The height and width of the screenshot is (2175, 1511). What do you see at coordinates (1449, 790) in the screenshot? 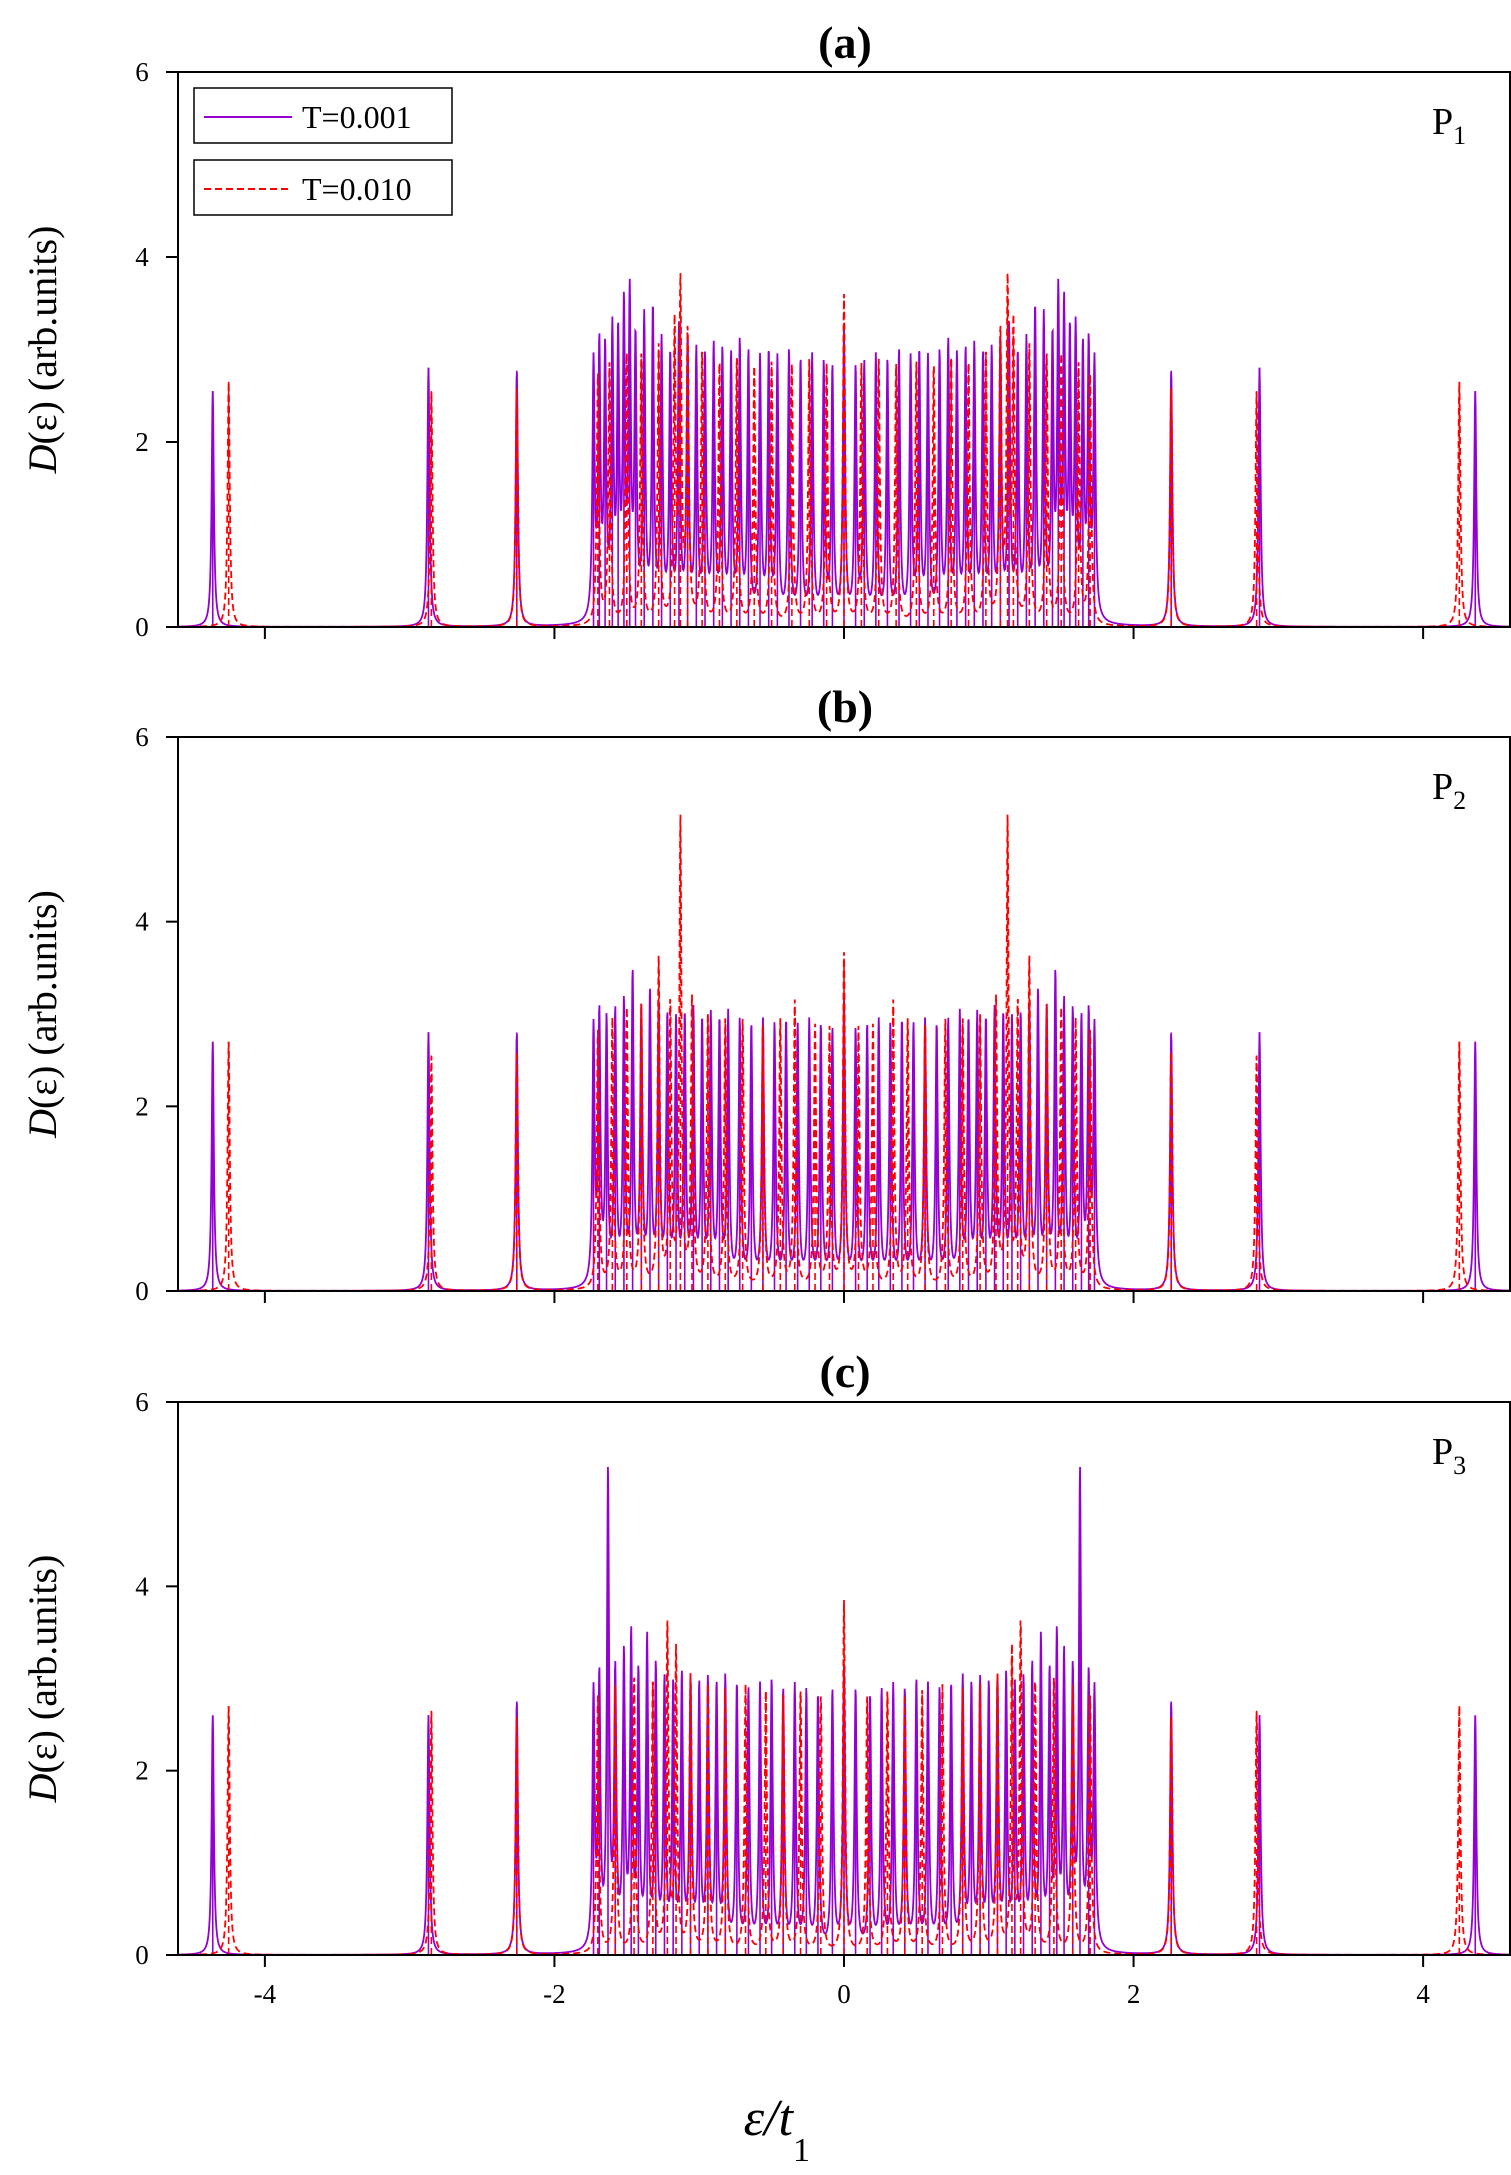
I see `panel-tag: P2` at bounding box center [1449, 790].